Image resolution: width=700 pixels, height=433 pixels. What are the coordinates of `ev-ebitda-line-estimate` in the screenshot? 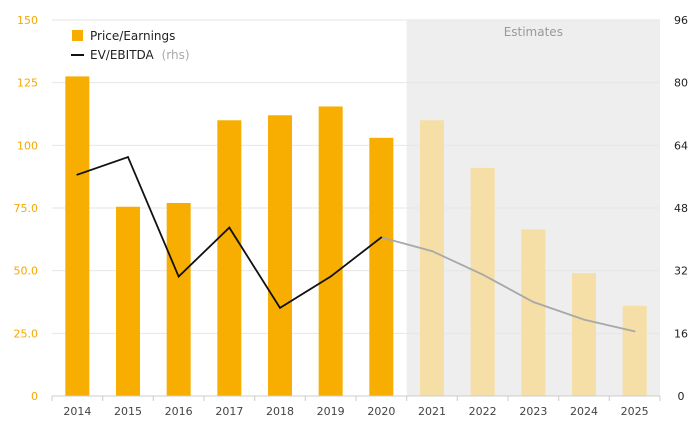 It's located at (508, 284).